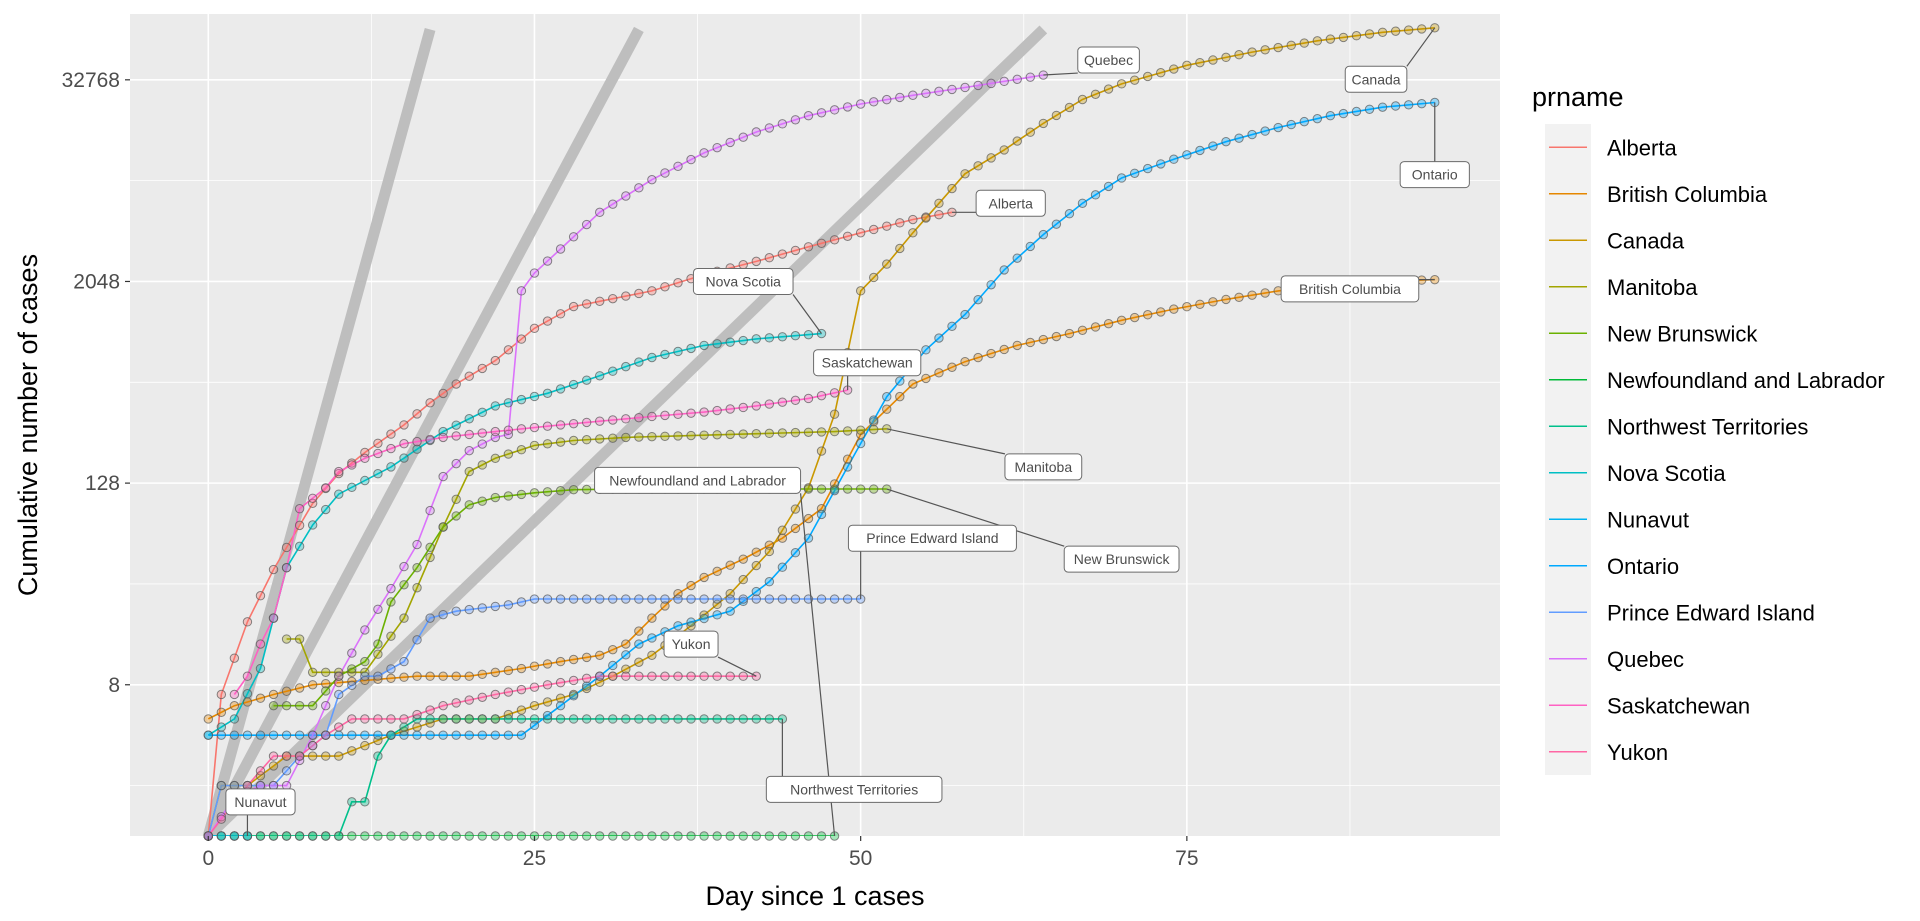 This screenshot has width=1920, height=921. I want to click on legend-label: Ontario, so click(1643, 566).